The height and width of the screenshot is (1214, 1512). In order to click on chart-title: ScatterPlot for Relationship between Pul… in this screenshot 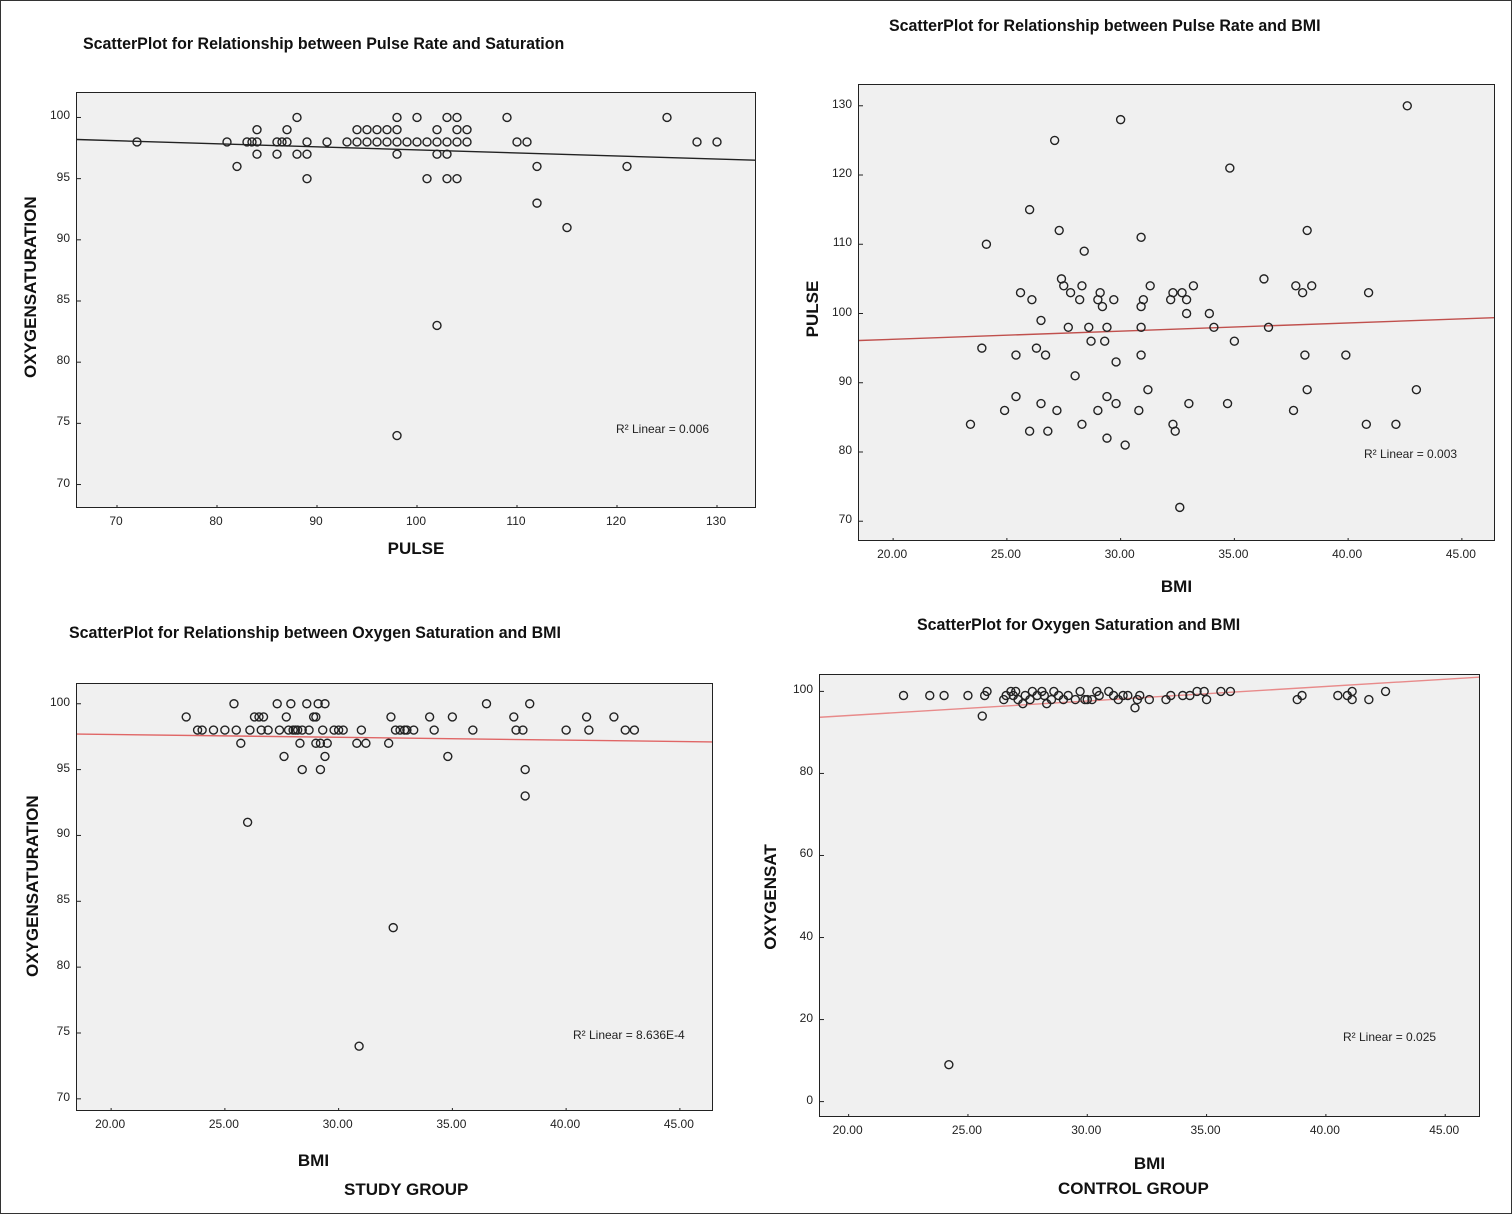, I will do `click(1105, 25)`.